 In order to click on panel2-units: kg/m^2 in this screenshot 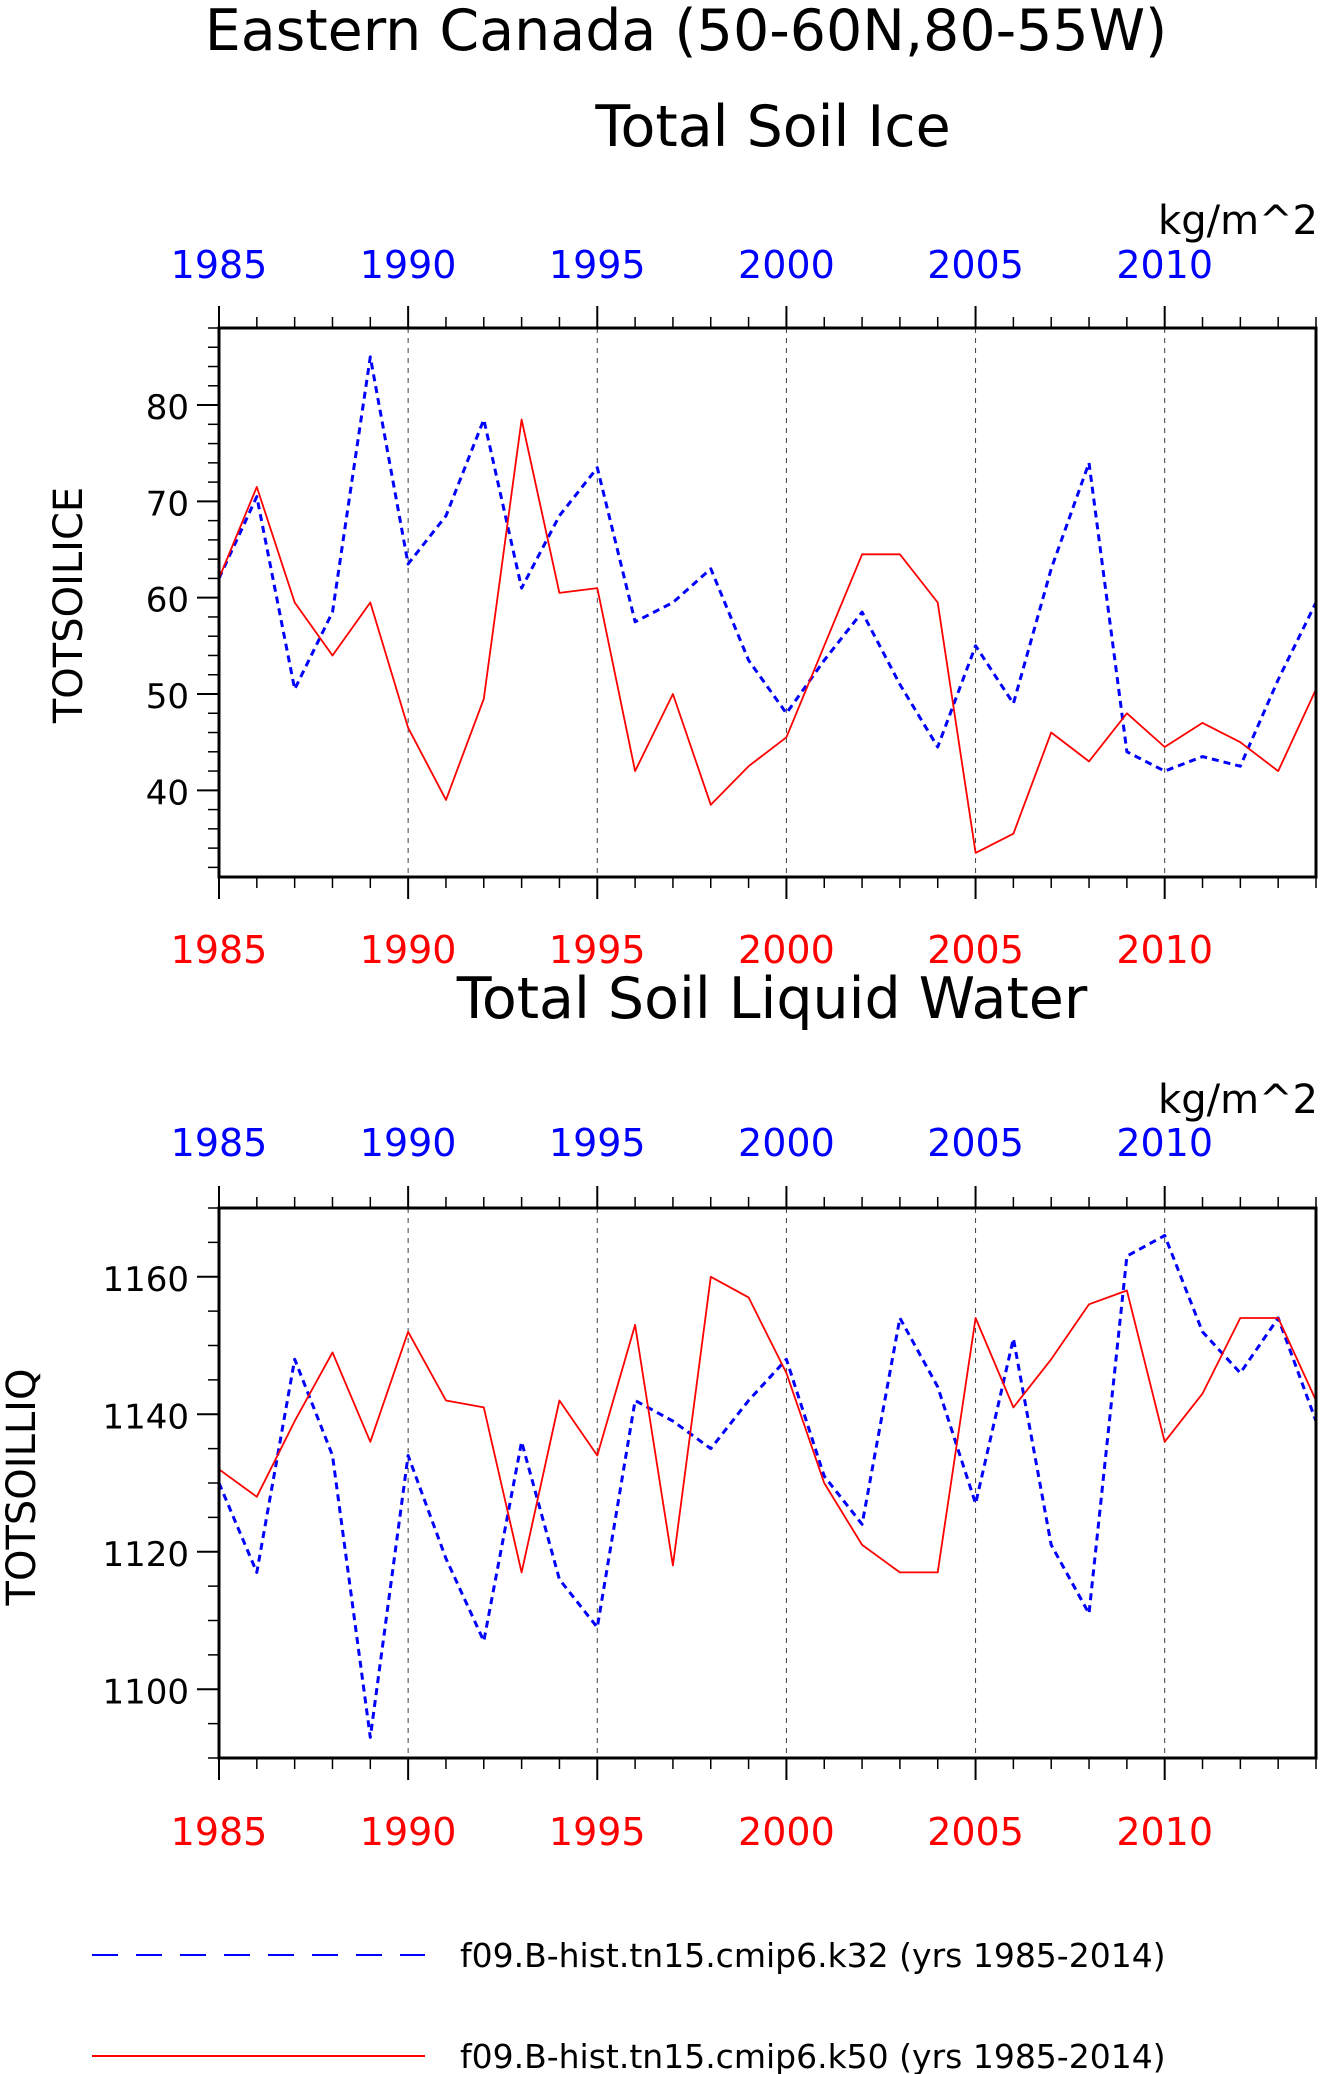, I will do `click(1238, 1100)`.